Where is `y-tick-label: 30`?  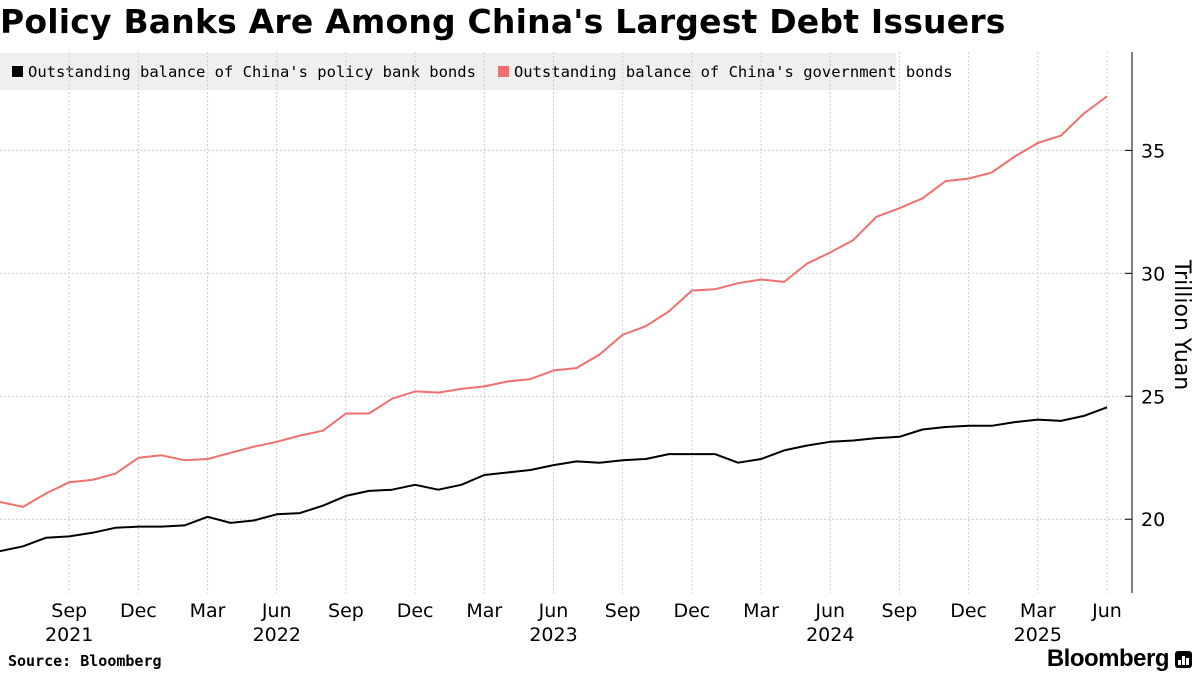 y-tick-label: 30 is located at coordinates (1153, 274).